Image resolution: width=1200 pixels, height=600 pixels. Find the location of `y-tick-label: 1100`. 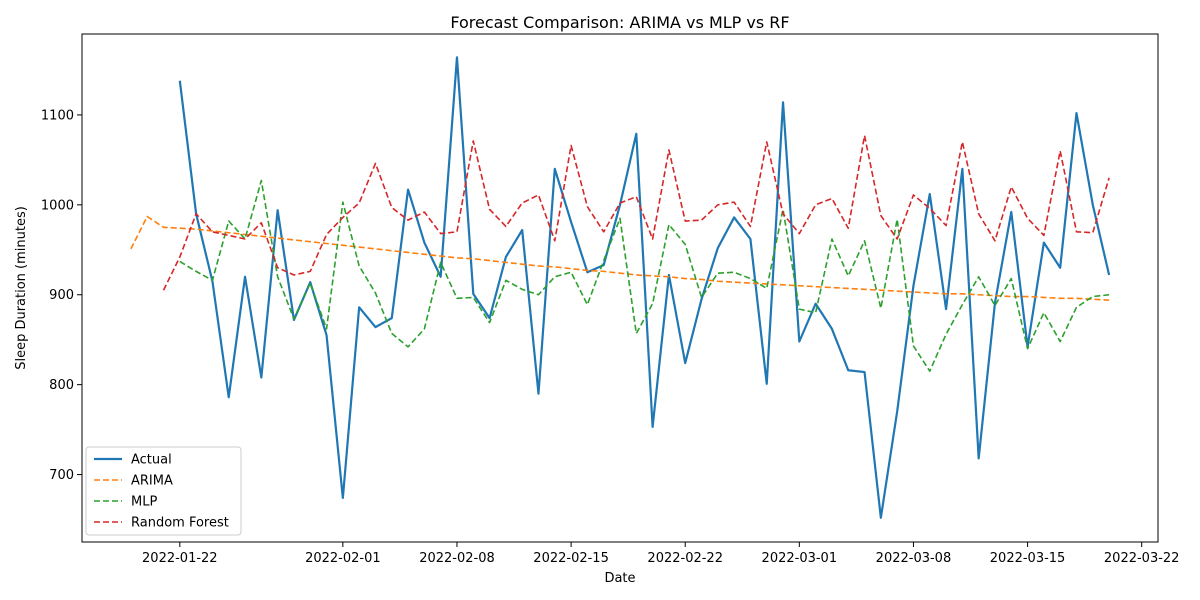

y-tick-label: 1100 is located at coordinates (57, 115).